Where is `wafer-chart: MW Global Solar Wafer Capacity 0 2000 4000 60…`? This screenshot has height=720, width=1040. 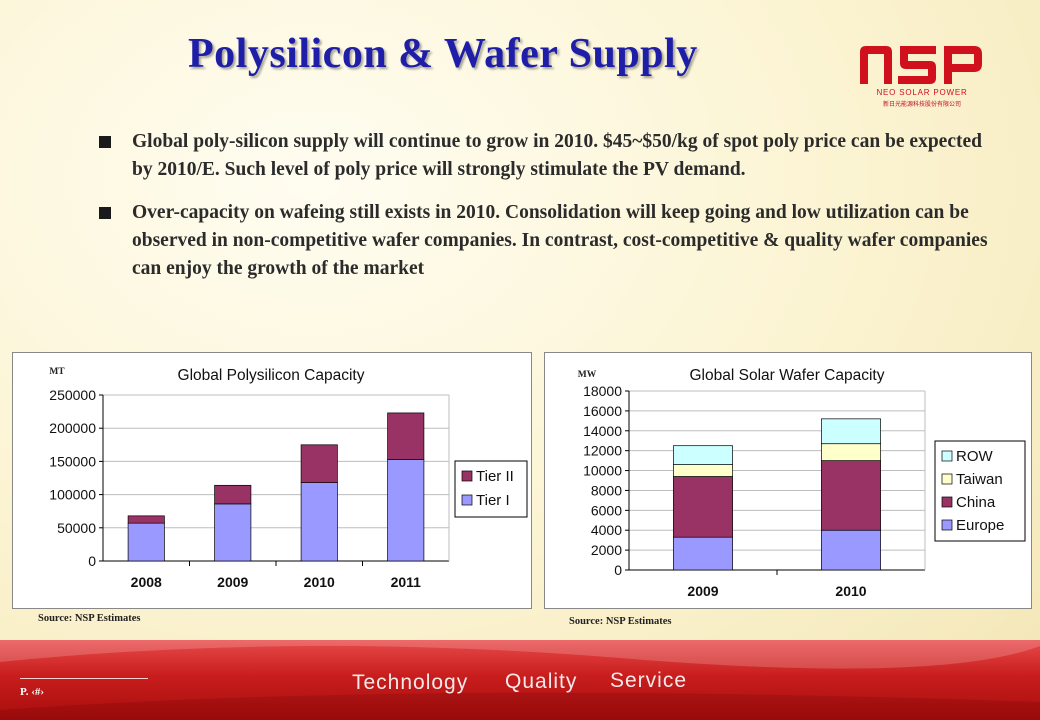 wafer-chart: MW Global Solar Wafer Capacity 0 2000 4000 60… is located at coordinates (802, 483).